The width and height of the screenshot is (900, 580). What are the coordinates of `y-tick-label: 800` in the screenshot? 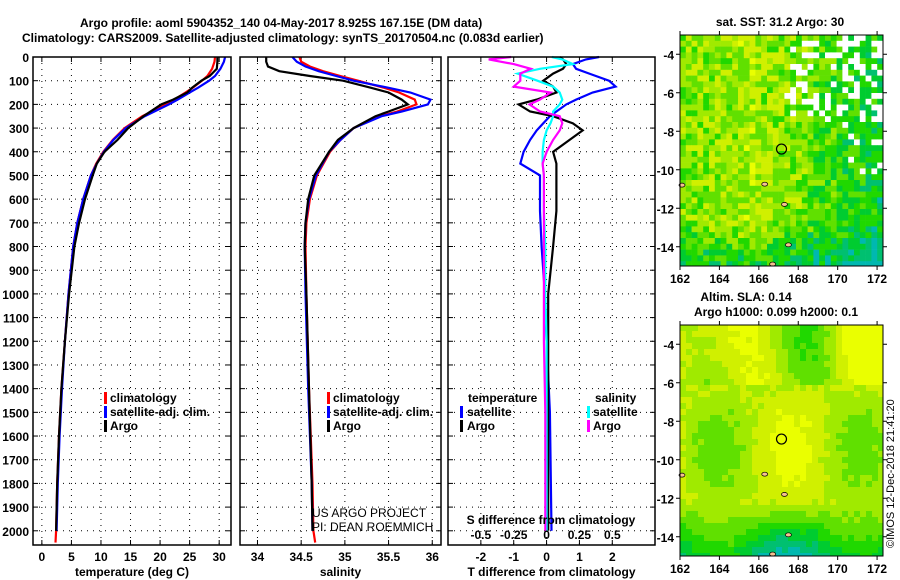 It's located at (19, 248).